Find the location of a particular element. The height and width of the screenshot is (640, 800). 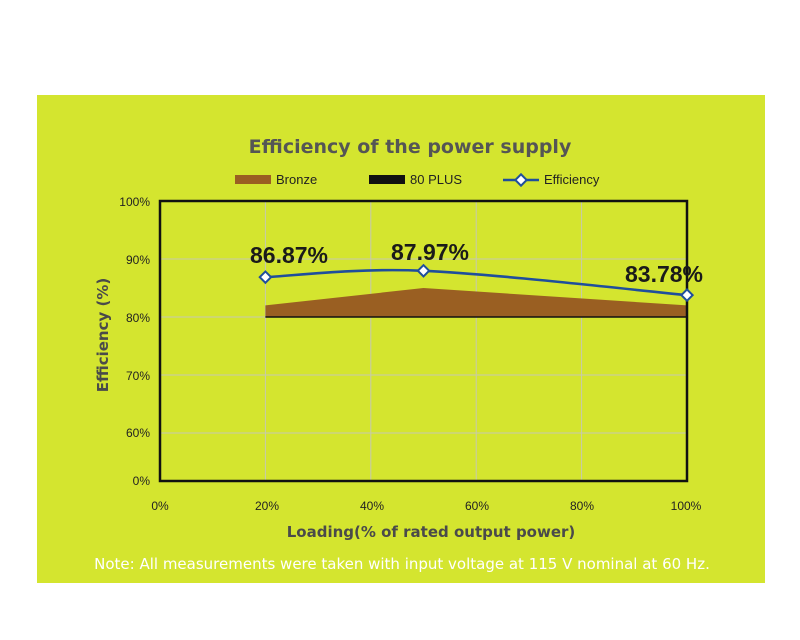

x-tick-label: 0% is located at coordinates (160, 506).